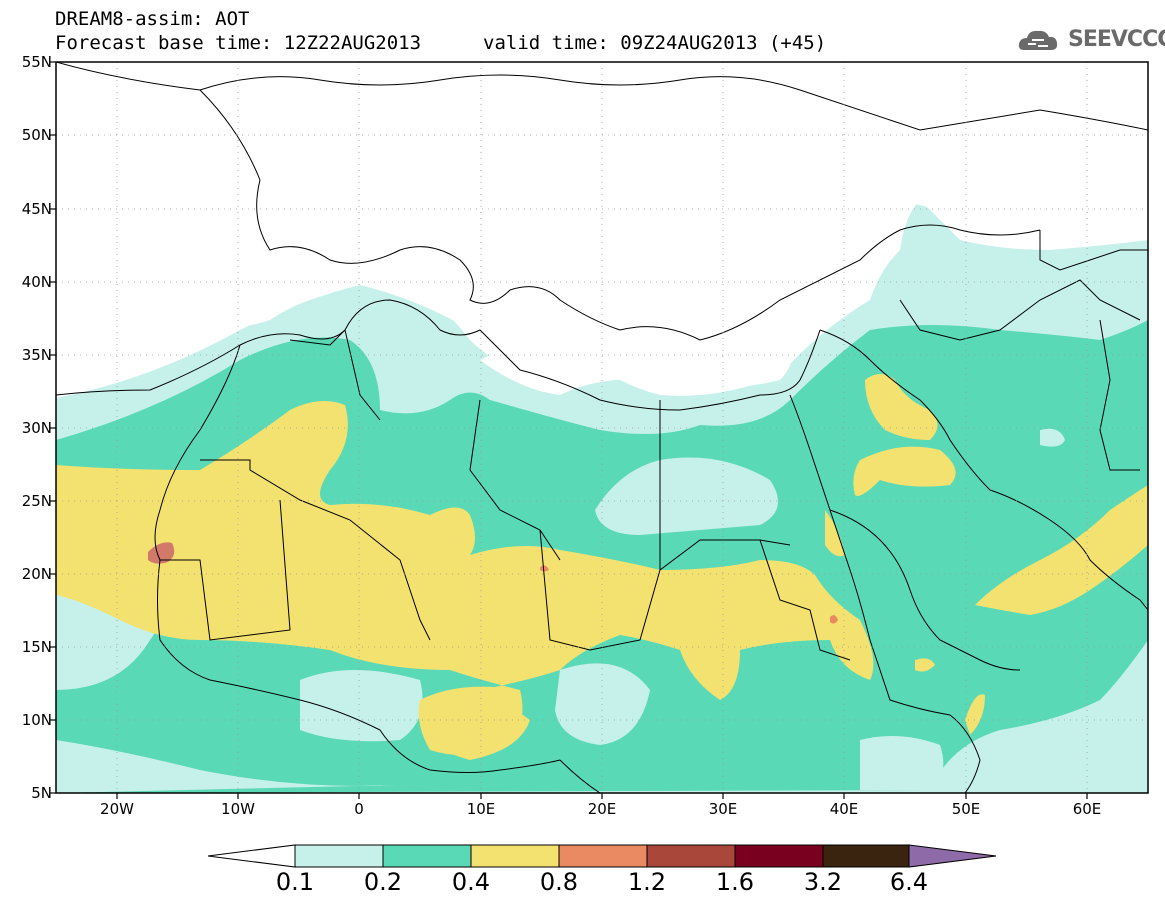 The image size is (1165, 905). Describe the element at coordinates (1038, 40) in the screenshot. I see `cloud-logo-icon` at that location.